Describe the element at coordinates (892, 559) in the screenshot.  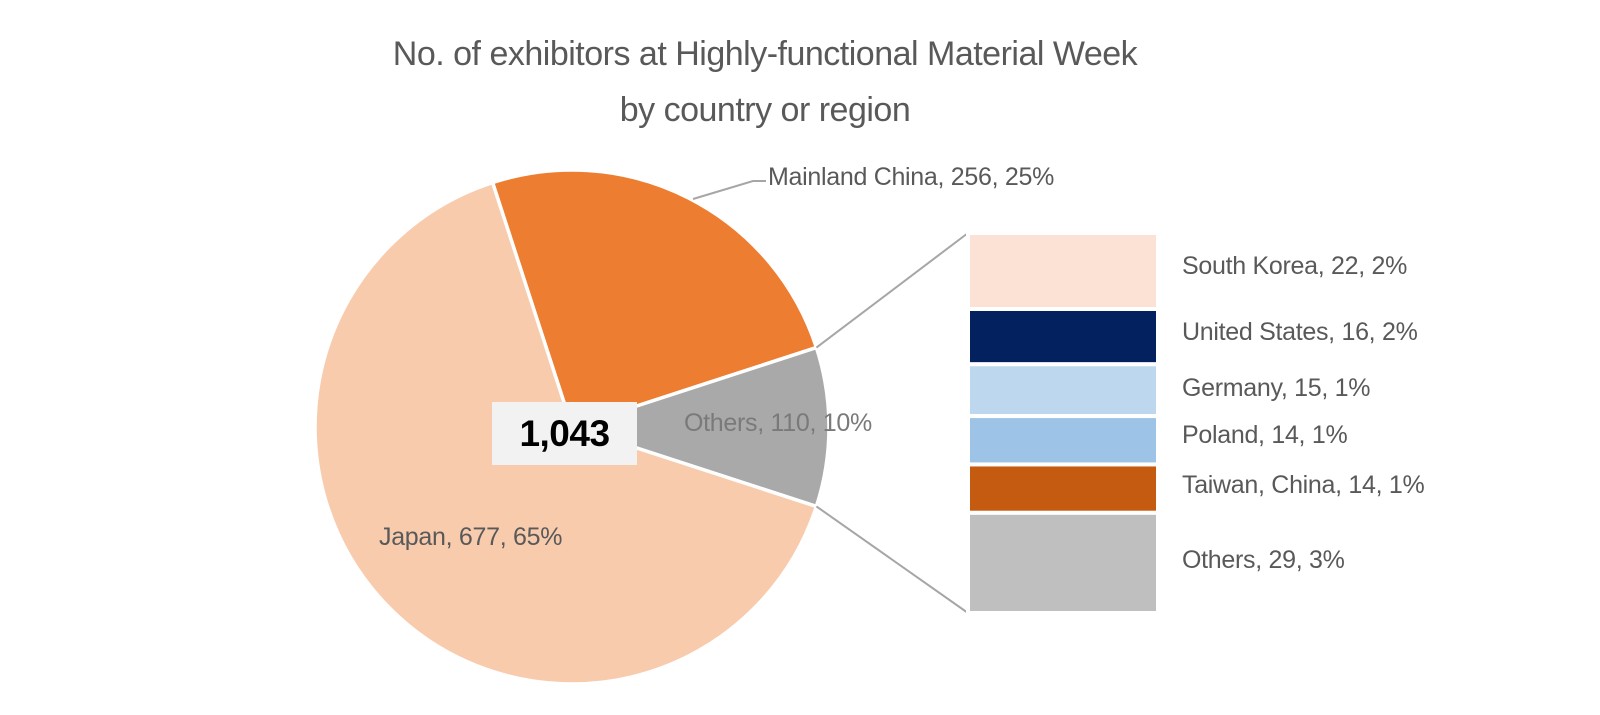
I see `connector-line-bottom` at that location.